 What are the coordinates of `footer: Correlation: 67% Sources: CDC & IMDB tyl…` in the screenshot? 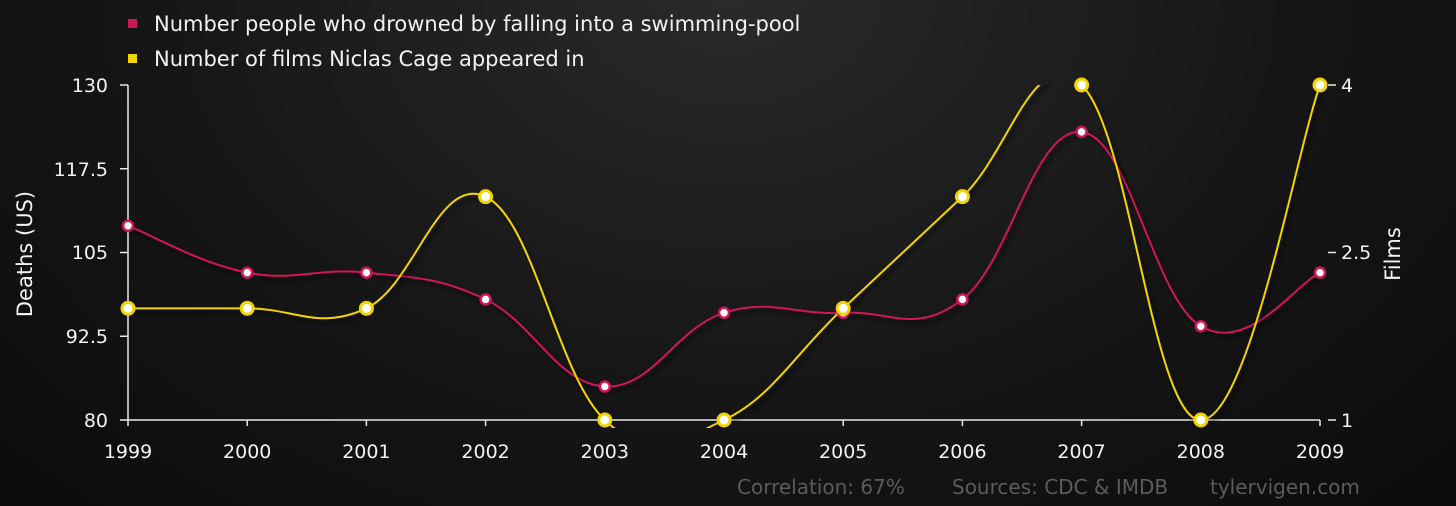 It's located at (1048, 487).